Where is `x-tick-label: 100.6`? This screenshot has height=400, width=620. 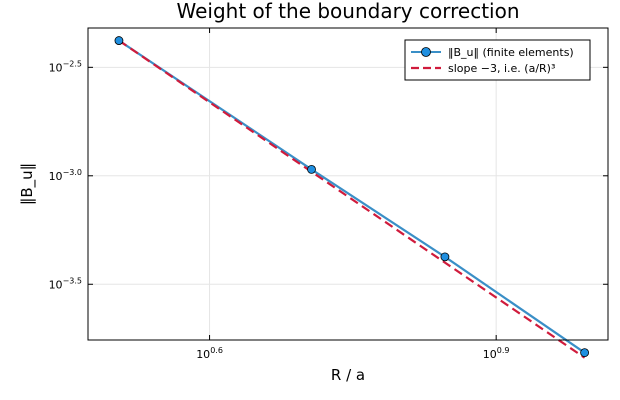
x-tick-label: 100.6 is located at coordinates (209, 353).